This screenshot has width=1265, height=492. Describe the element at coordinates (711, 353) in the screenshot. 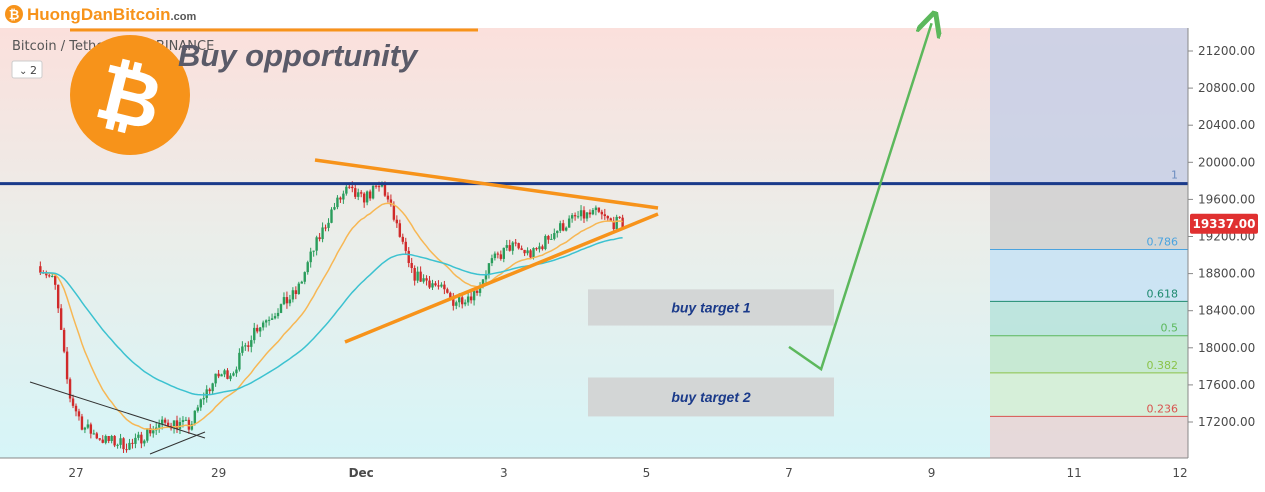

I see `buy-target-boxes: buy target 1 buy target 2` at that location.